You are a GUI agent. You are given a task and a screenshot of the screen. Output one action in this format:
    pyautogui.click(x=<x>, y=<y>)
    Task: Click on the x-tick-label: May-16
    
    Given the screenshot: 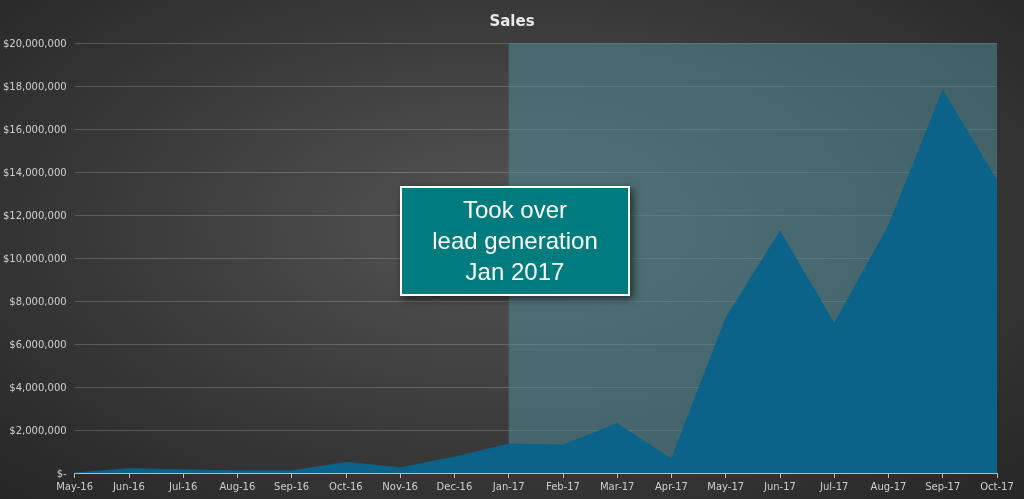 What is the action you would take?
    pyautogui.click(x=75, y=486)
    